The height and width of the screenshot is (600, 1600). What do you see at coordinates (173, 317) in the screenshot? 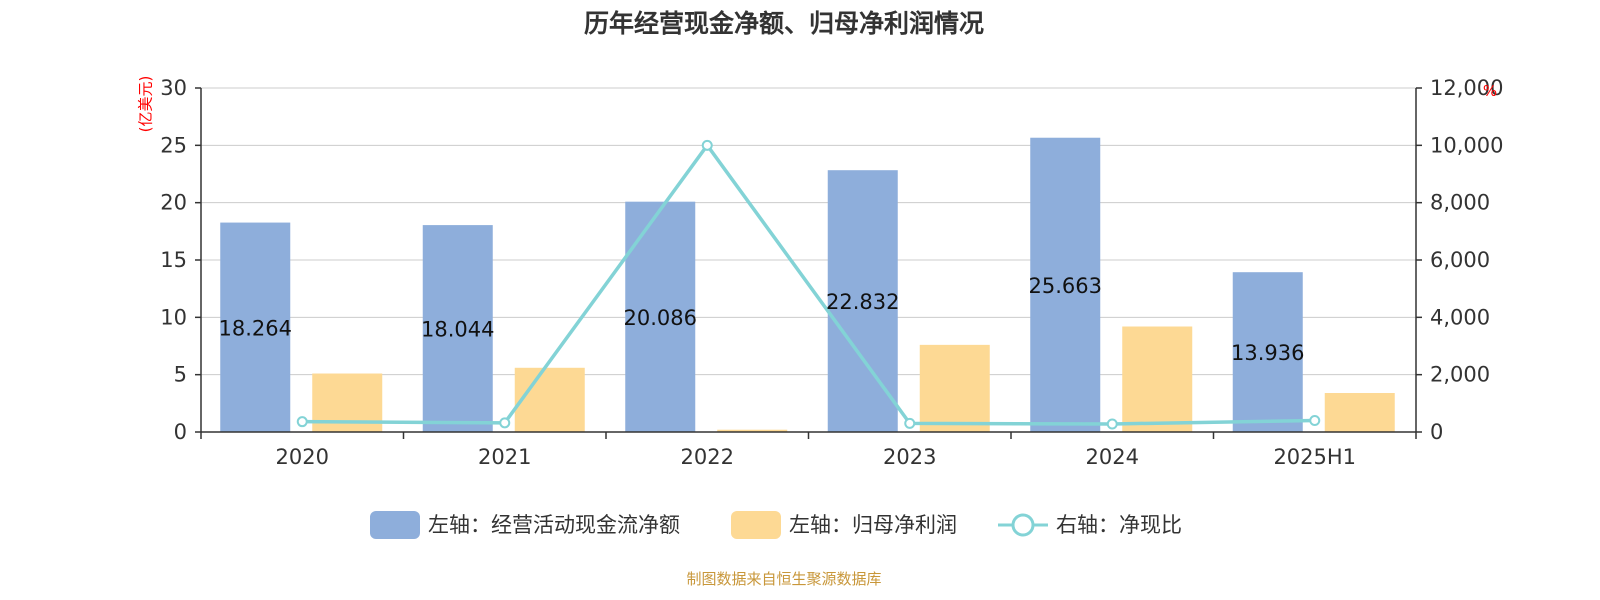
I see `left-y-tick-label: 10` at bounding box center [173, 317].